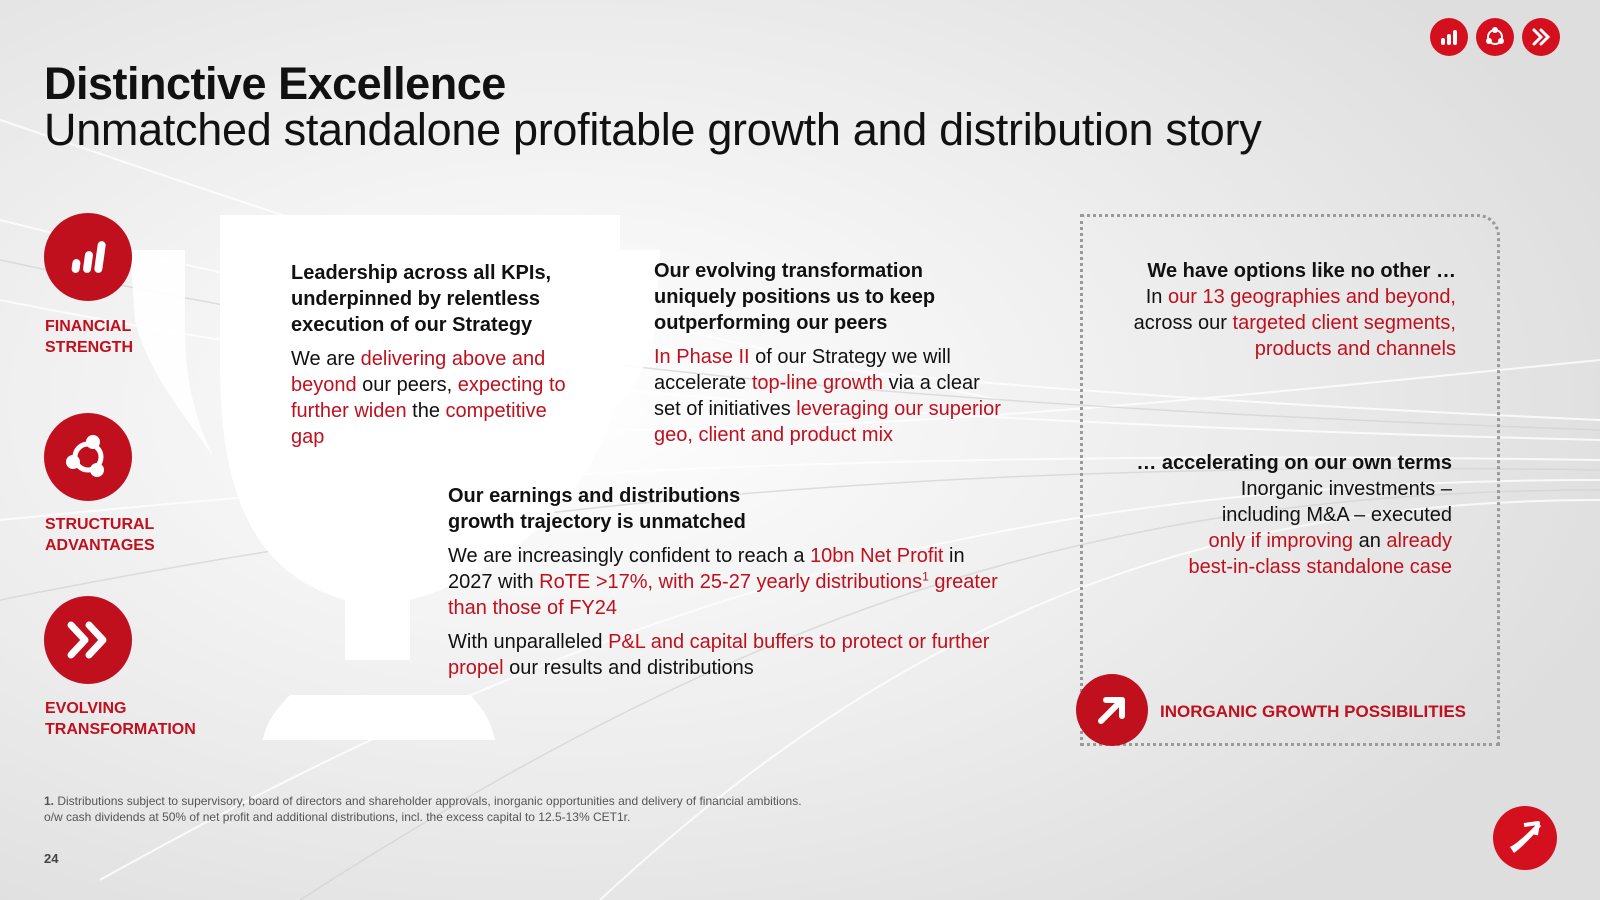 Image resolution: width=1600 pixels, height=900 pixels. What do you see at coordinates (326, 359) in the screenshot?
I see `text-span: We are` at bounding box center [326, 359].